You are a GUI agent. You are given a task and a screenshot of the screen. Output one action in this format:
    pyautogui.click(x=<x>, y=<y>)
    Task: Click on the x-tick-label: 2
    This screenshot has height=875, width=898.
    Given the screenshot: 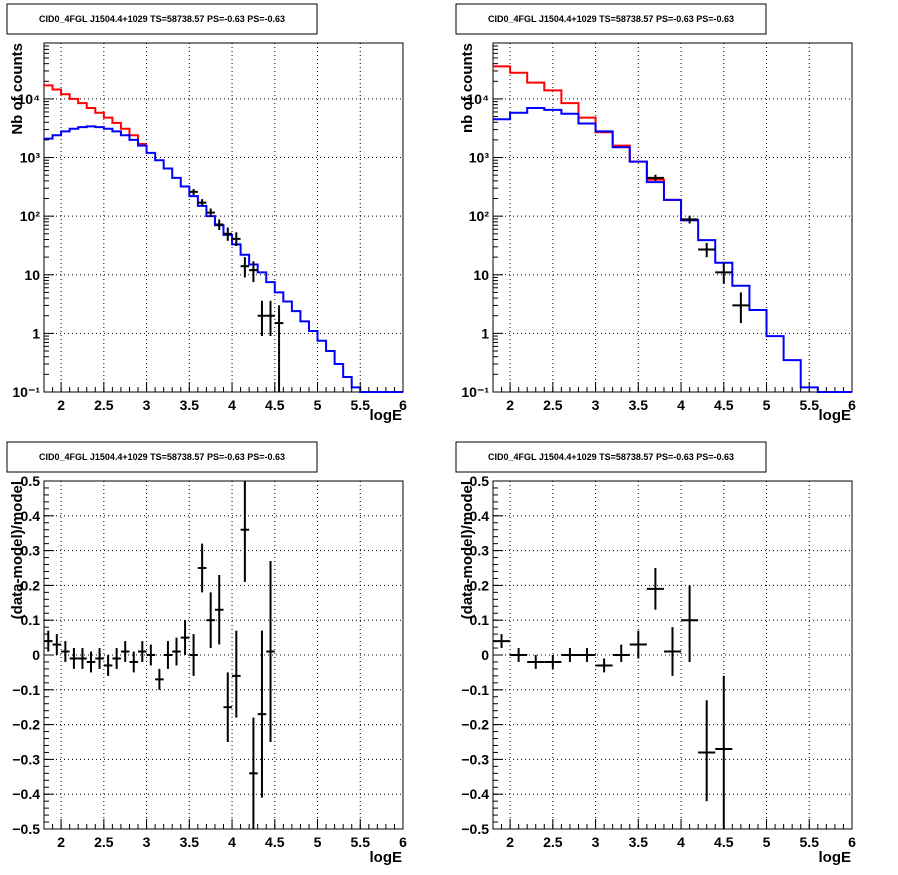 What is the action you would take?
    pyautogui.click(x=510, y=405)
    